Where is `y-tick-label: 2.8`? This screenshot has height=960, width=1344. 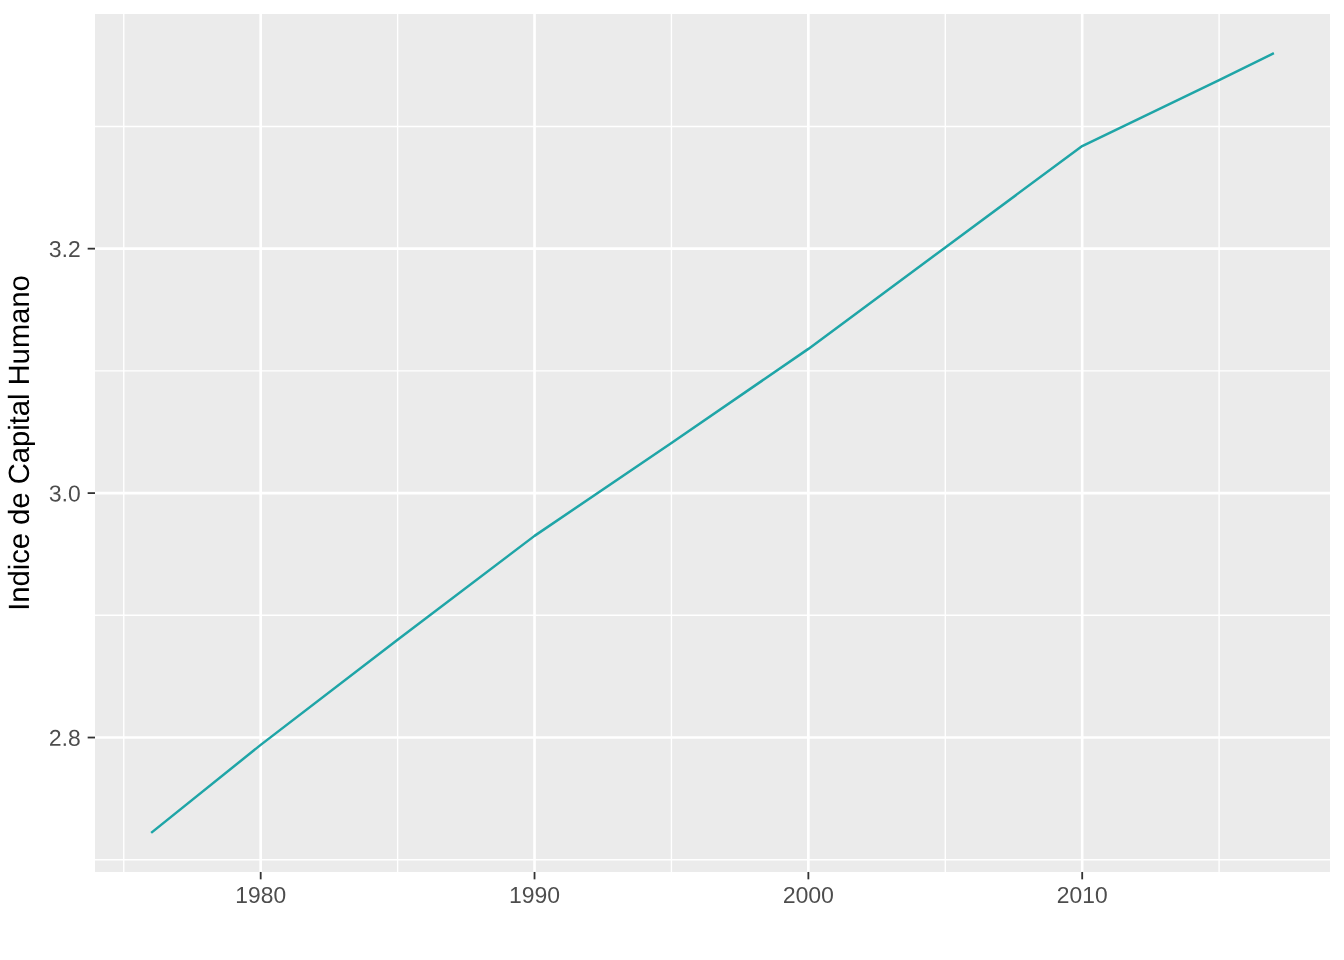
y-tick-label: 2.8 is located at coordinates (65, 738).